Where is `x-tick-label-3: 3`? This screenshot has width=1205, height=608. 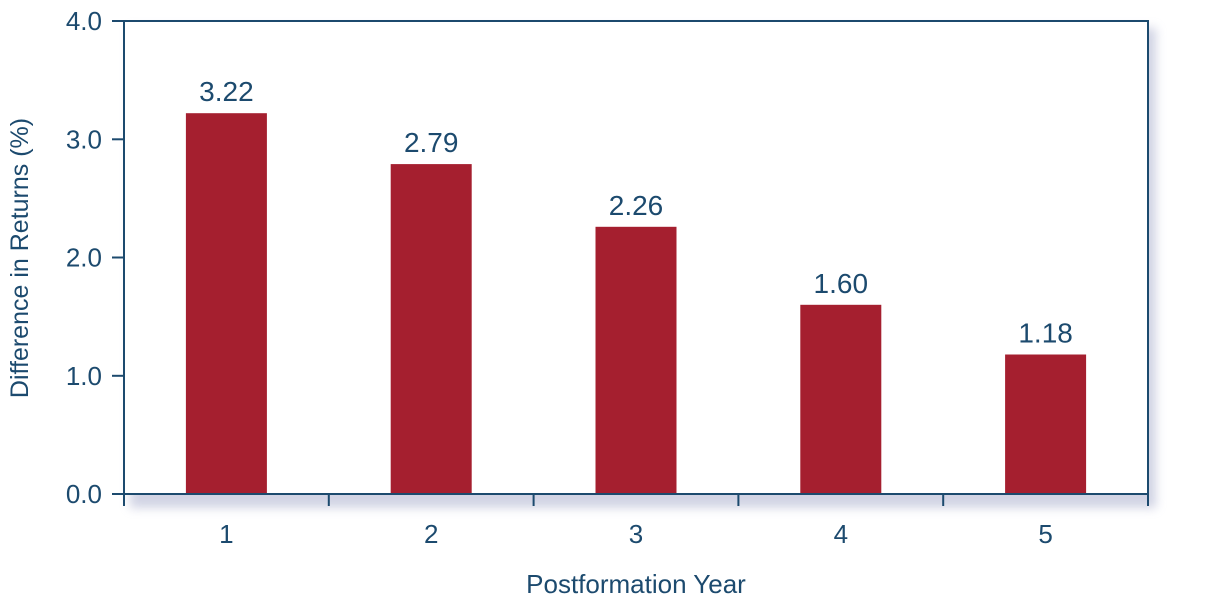 x-tick-label-3: 3 is located at coordinates (636, 534).